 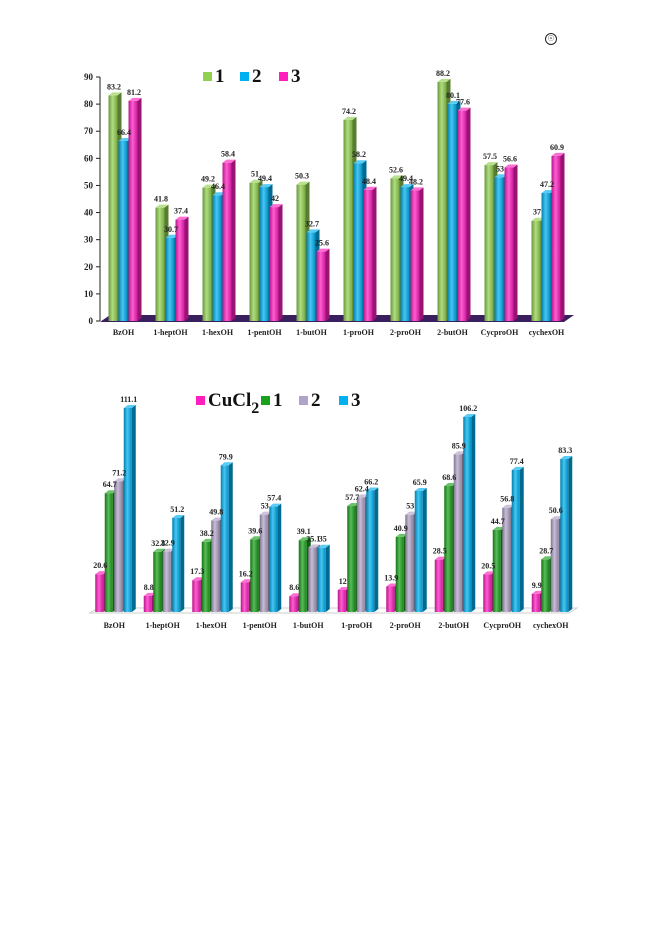 I want to click on data-label: 32.7, so click(x=312, y=223).